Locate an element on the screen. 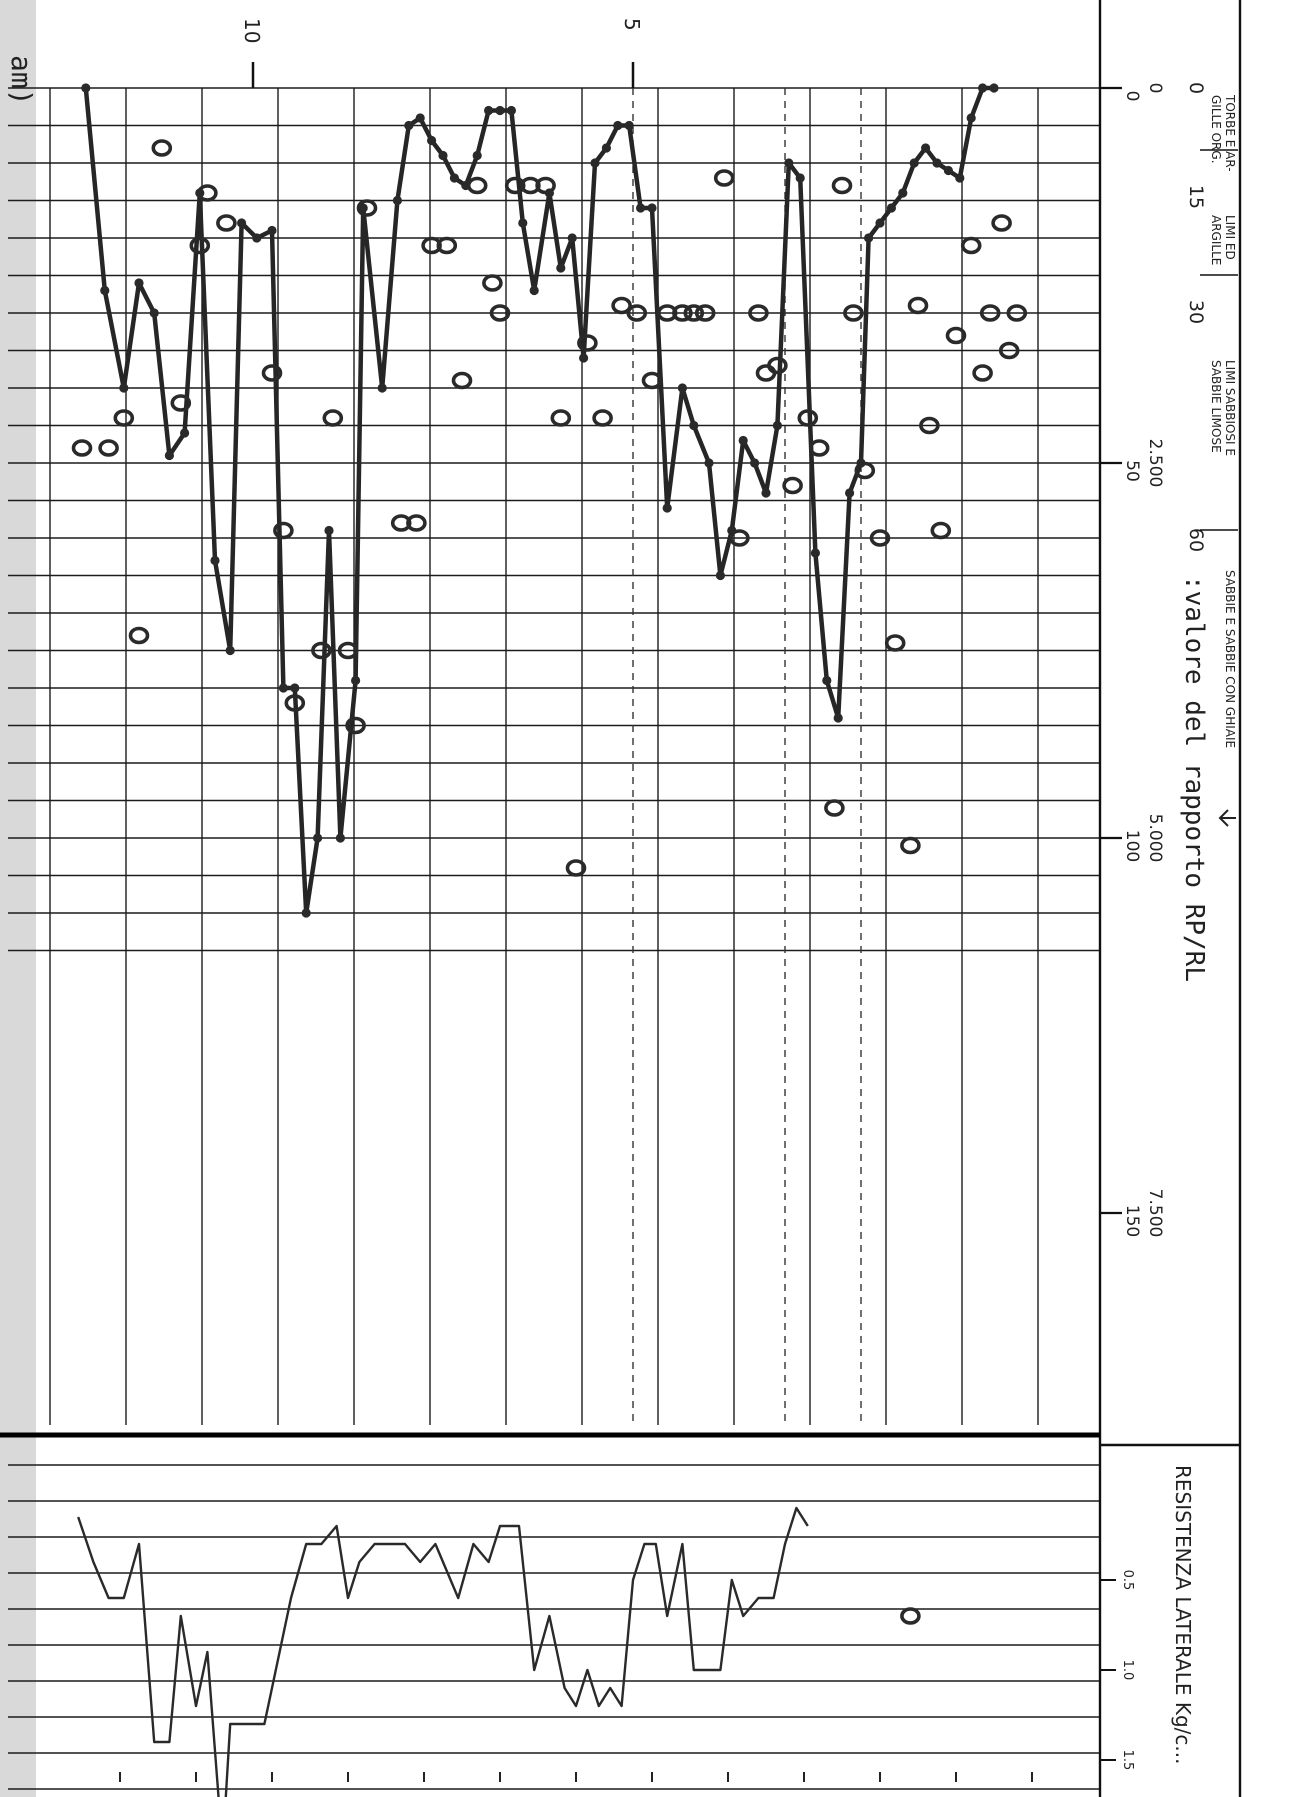  depth-tick-label: 10 is located at coordinates (252, 30).